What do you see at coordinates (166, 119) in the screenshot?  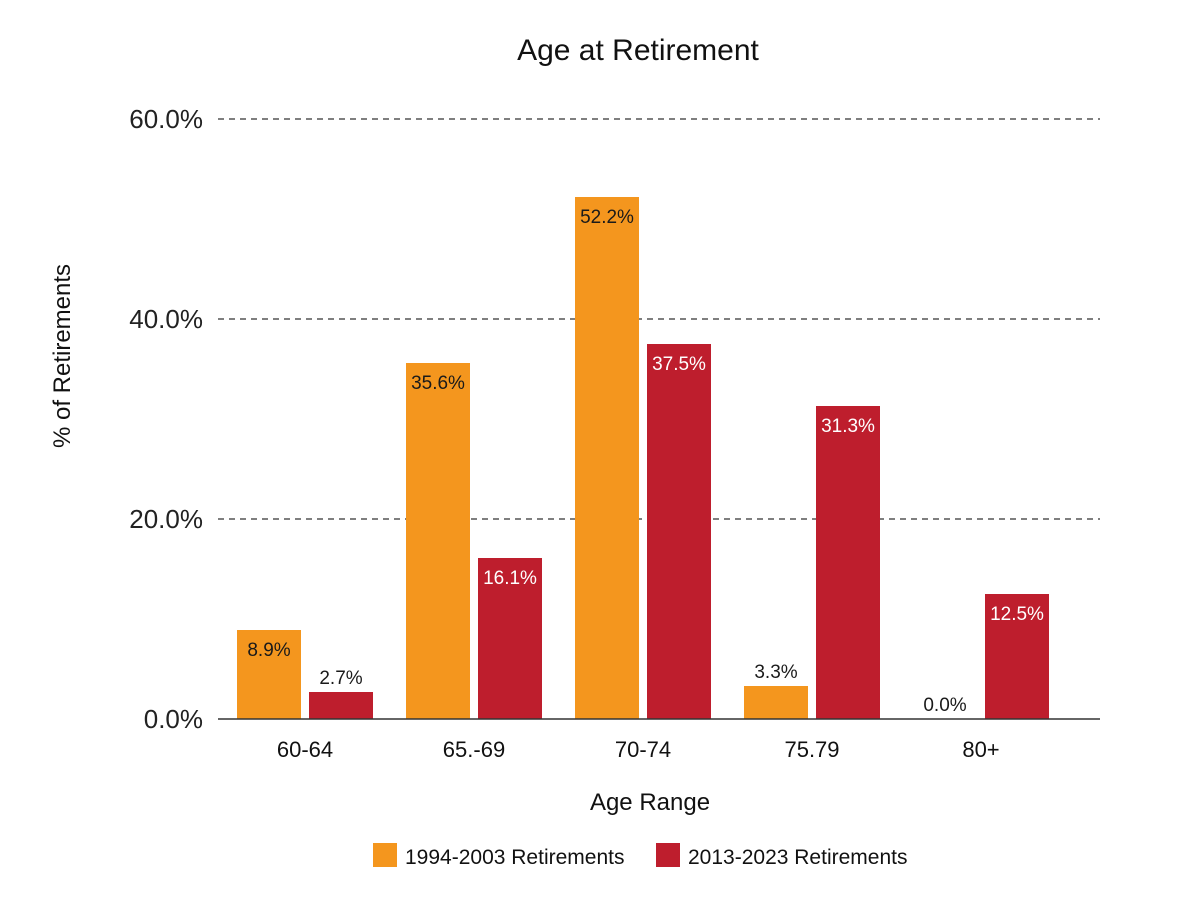 I see `y-tick-label: 60.0%` at bounding box center [166, 119].